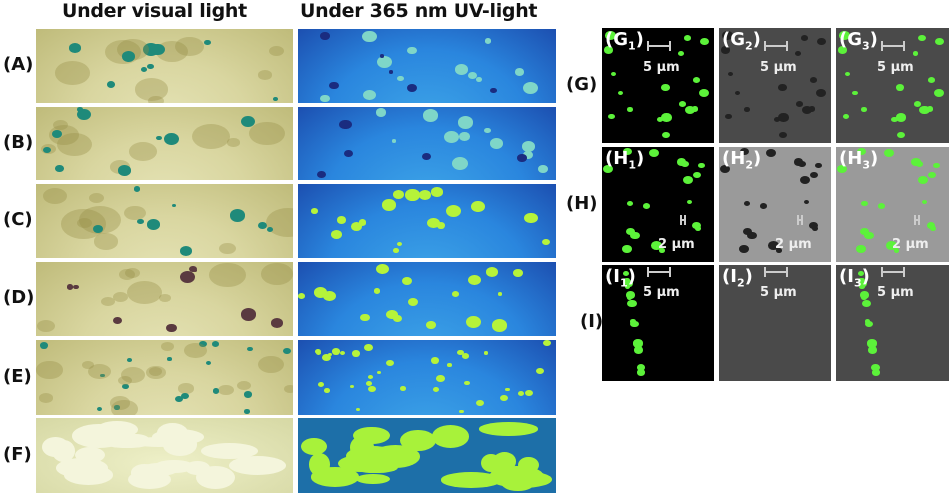 This screenshot has width=952, height=497. What do you see at coordinates (592, 321) in the screenshot?
I see `micro-row-label: (I)` at bounding box center [592, 321].